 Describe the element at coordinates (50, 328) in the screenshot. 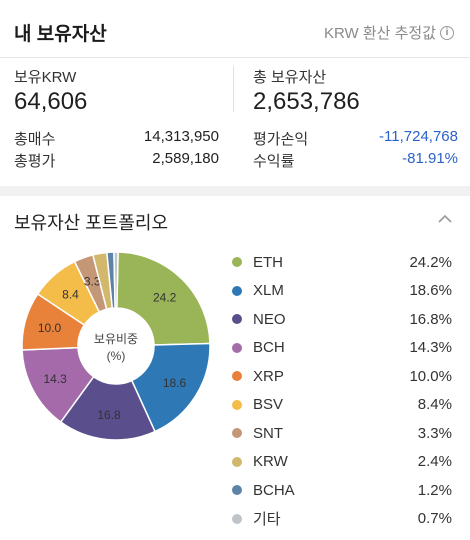

I see `slice-value-label: 10.0` at that location.